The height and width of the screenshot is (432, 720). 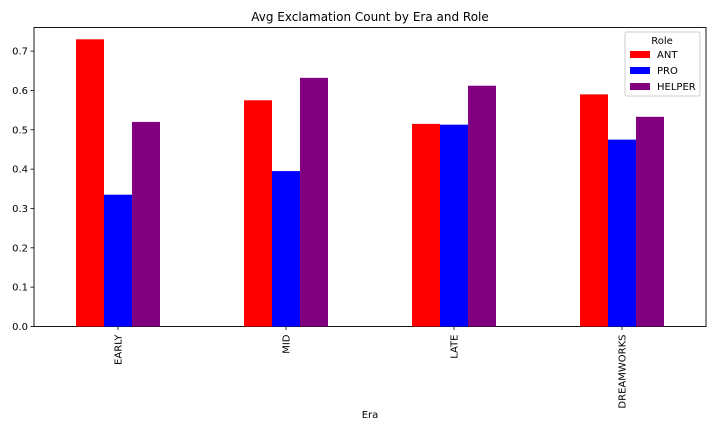 What do you see at coordinates (623, 372) in the screenshot?
I see `x-tick-label: DREAMWORKS` at bounding box center [623, 372].